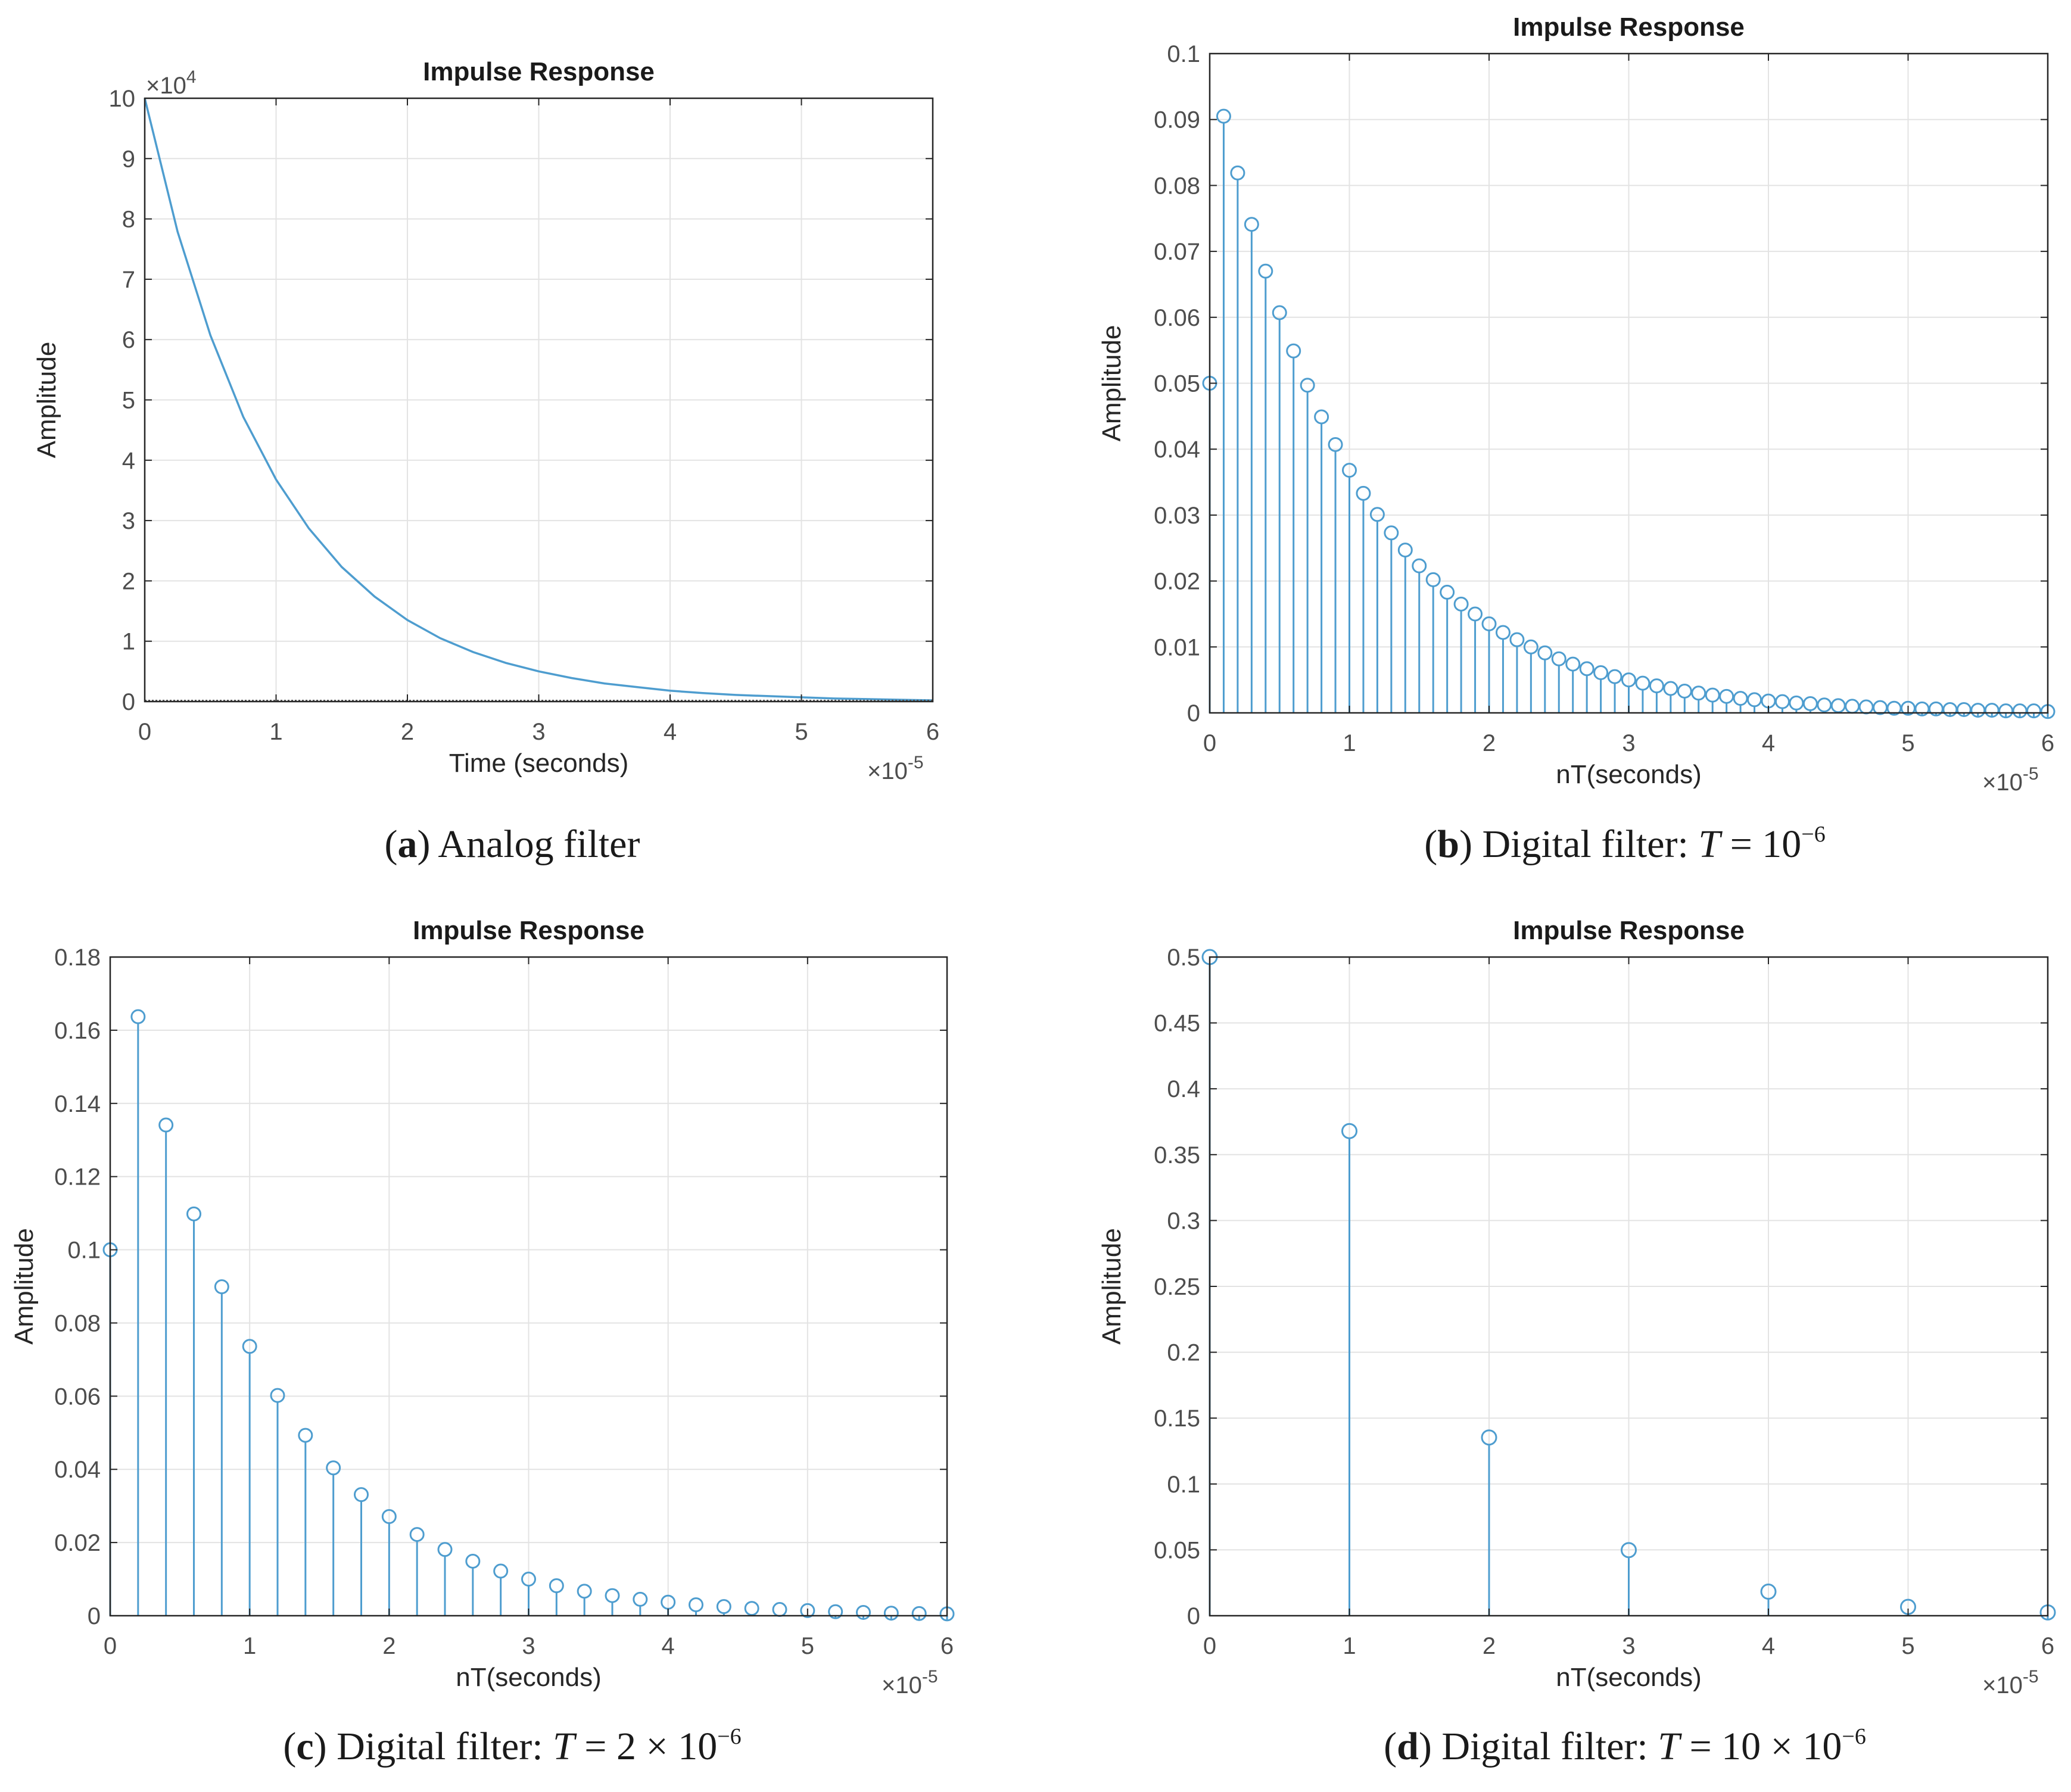 Image resolution: width=2071 pixels, height=1792 pixels. Describe the element at coordinates (171, 83) in the screenshot. I see `y-exponent-label: ×10⁴` at that location.